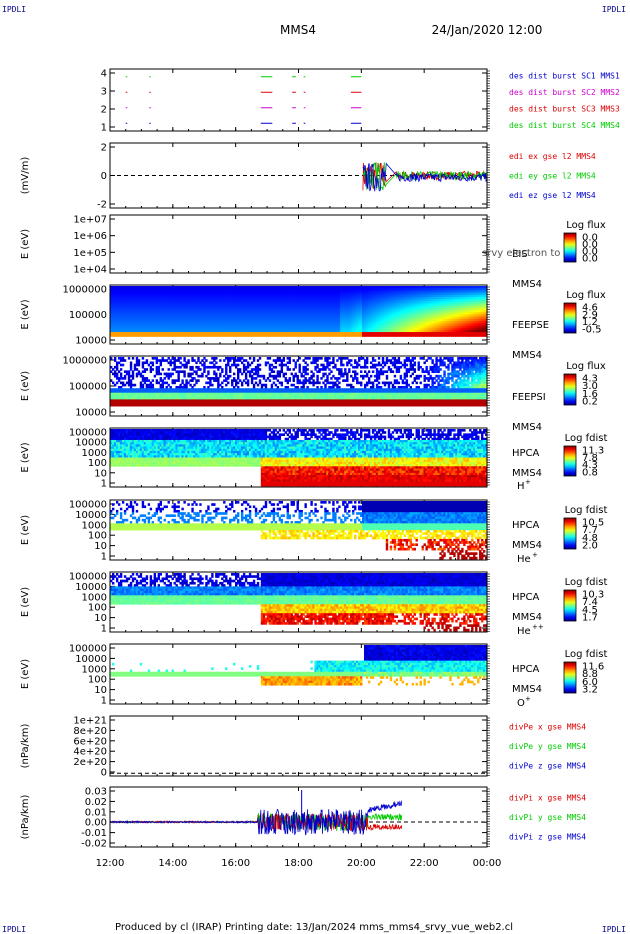 The height and width of the screenshot is (934, 630). I want to click on legend-entry: divPi x gse MMS4, so click(547, 798).